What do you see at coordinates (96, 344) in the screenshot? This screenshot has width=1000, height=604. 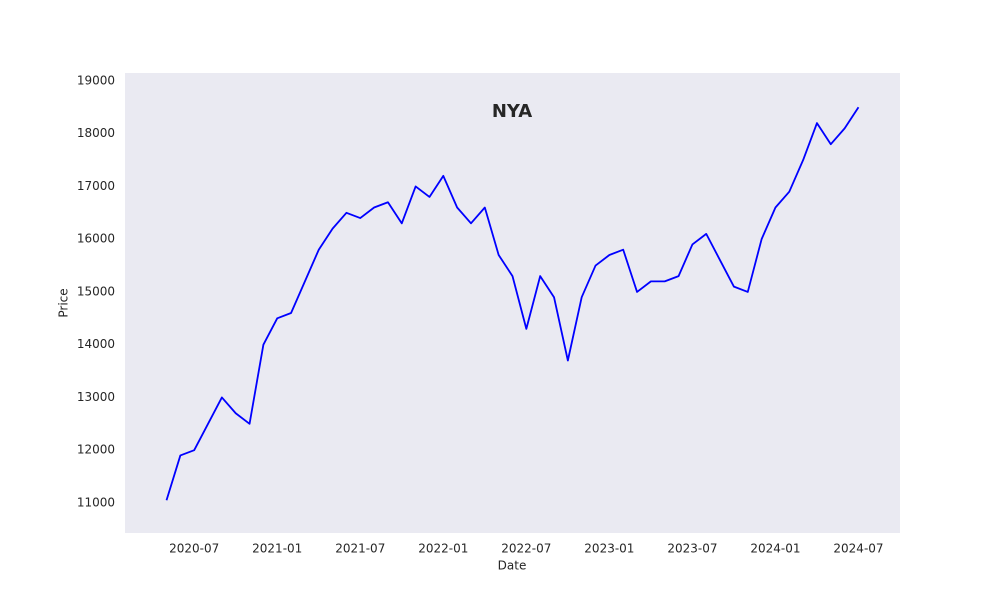 I see `y-tick-label: 14000` at bounding box center [96, 344].